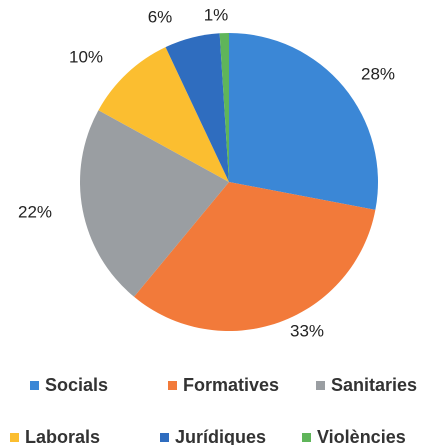 This screenshot has height=445, width=424. I want to click on data-label: 10%, so click(86, 56).